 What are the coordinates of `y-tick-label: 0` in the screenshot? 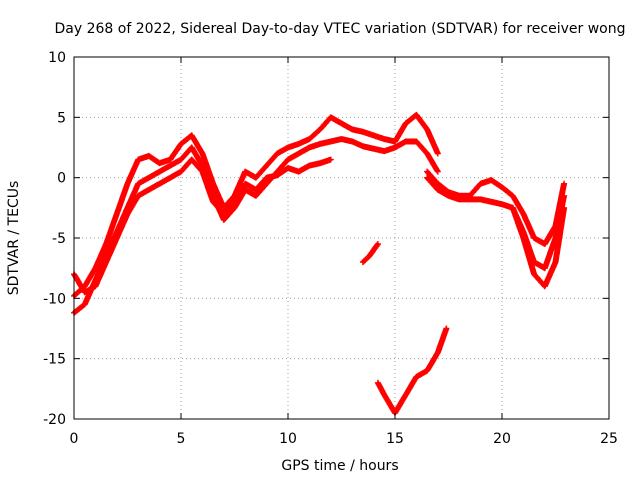 It's located at (61, 179).